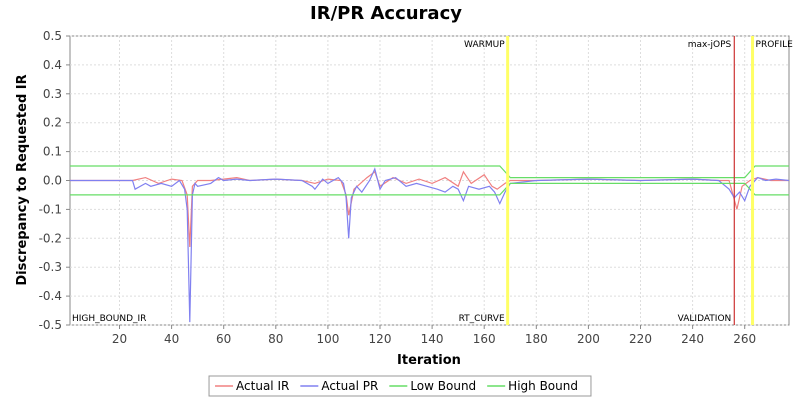 The image size is (800, 400). What do you see at coordinates (50, 325) in the screenshot?
I see `y-tick-label: -0.5` at bounding box center [50, 325].